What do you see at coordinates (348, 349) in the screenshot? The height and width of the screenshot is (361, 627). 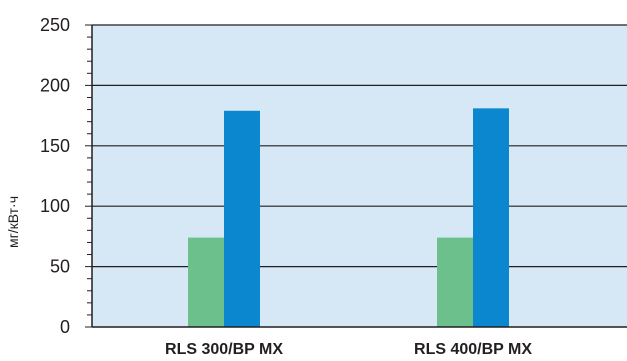 I see `x-tick-labels: RLS 300/BP MX RLS 400/BP MX` at bounding box center [348, 349].